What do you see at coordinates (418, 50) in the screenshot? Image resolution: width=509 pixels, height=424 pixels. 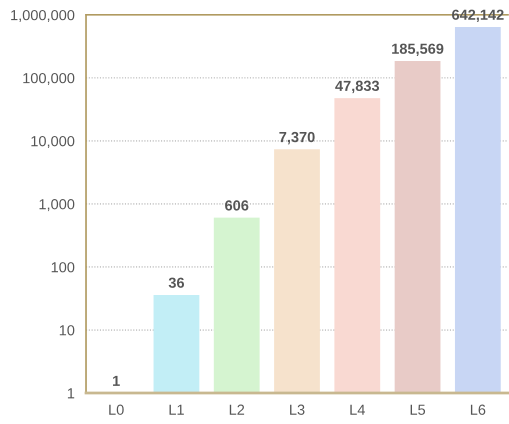 I see `data-label: 185,569` at bounding box center [418, 50].